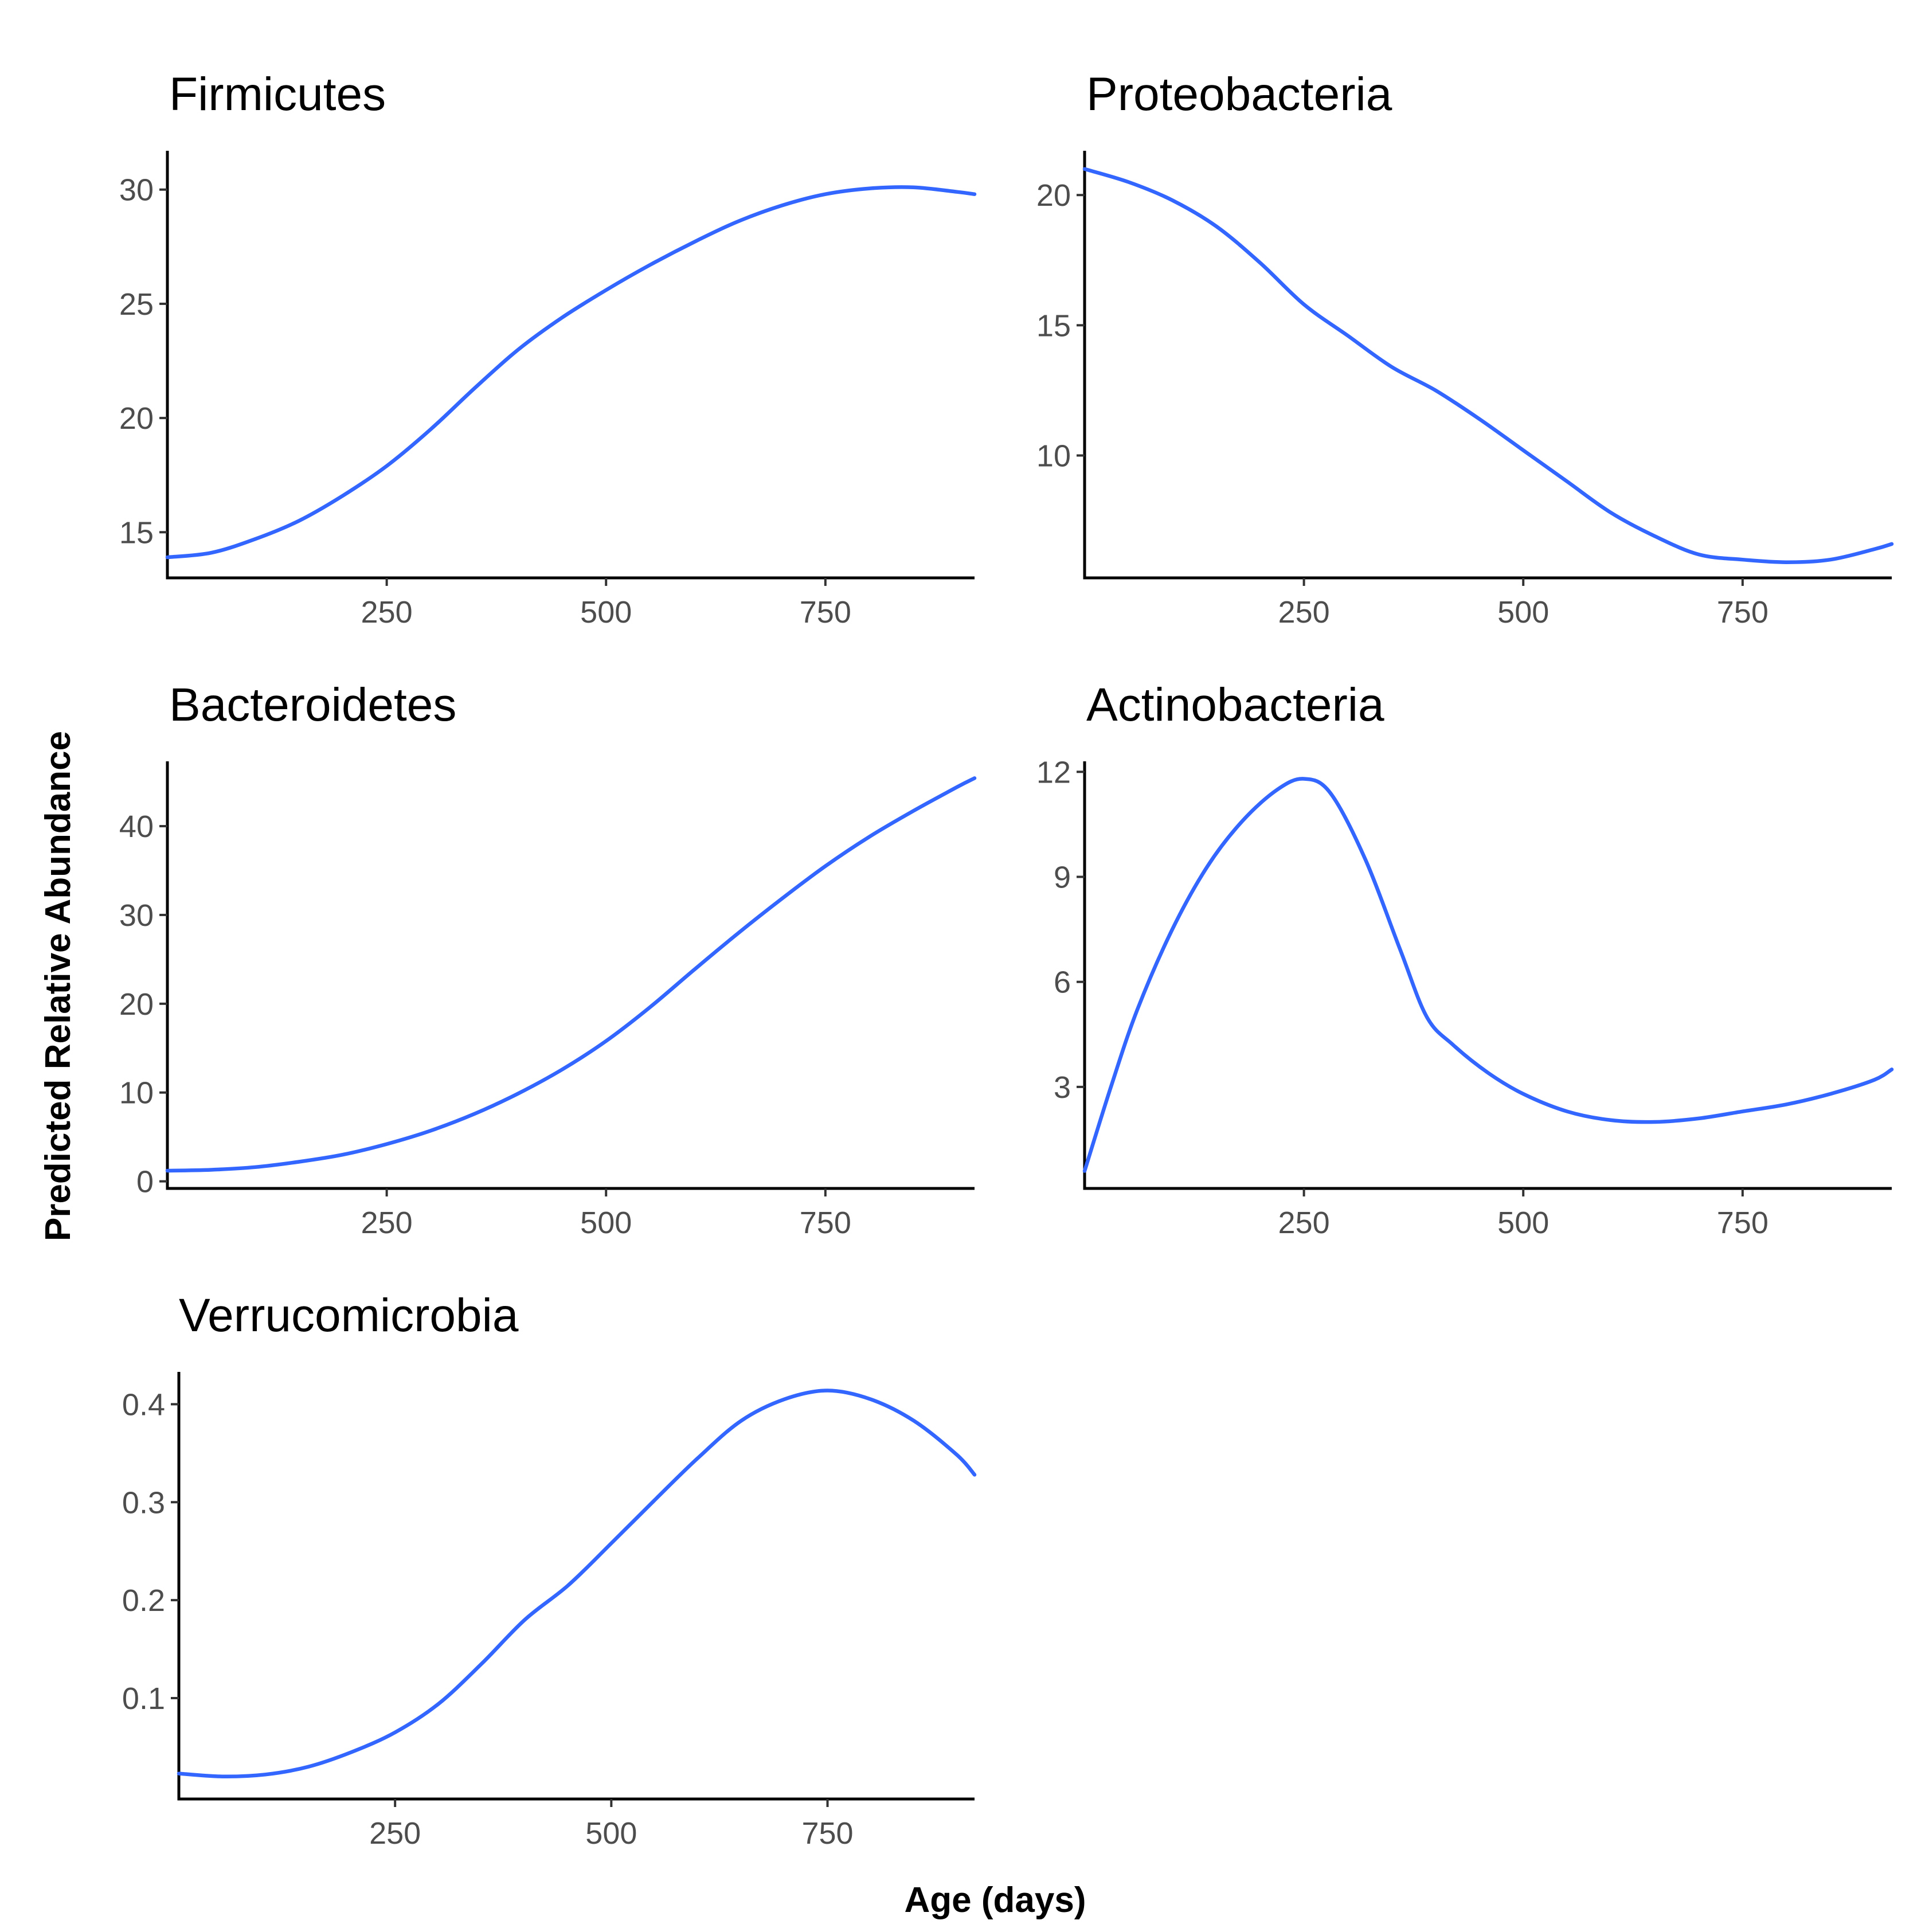  What do you see at coordinates (1235, 705) in the screenshot?
I see `panel-title: Actinobacteria` at bounding box center [1235, 705].